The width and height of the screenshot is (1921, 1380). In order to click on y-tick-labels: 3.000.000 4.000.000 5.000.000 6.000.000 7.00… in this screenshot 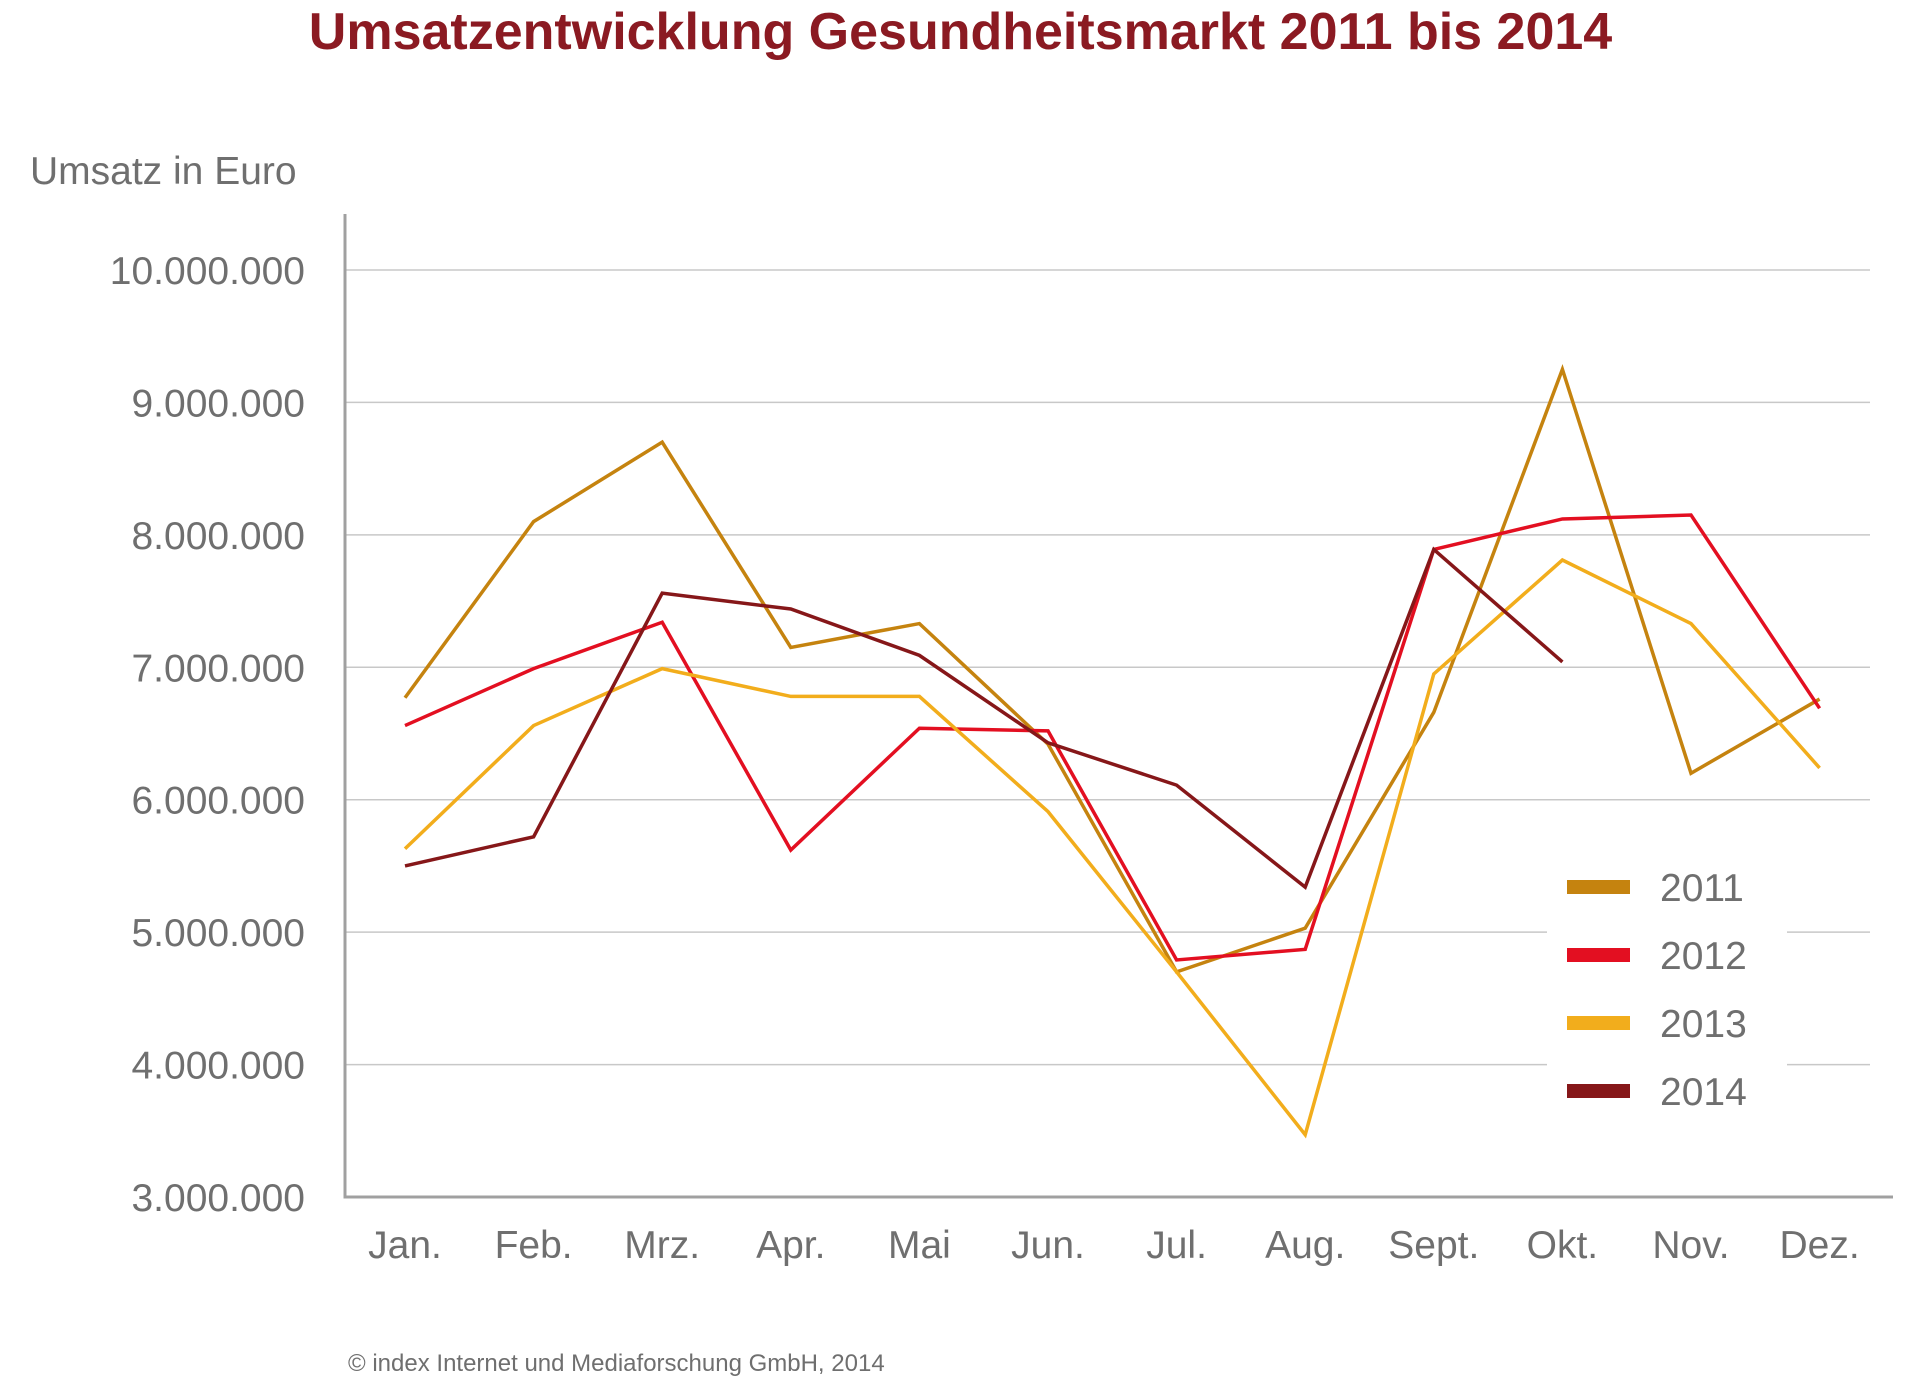, I will do `click(207, 735)`.